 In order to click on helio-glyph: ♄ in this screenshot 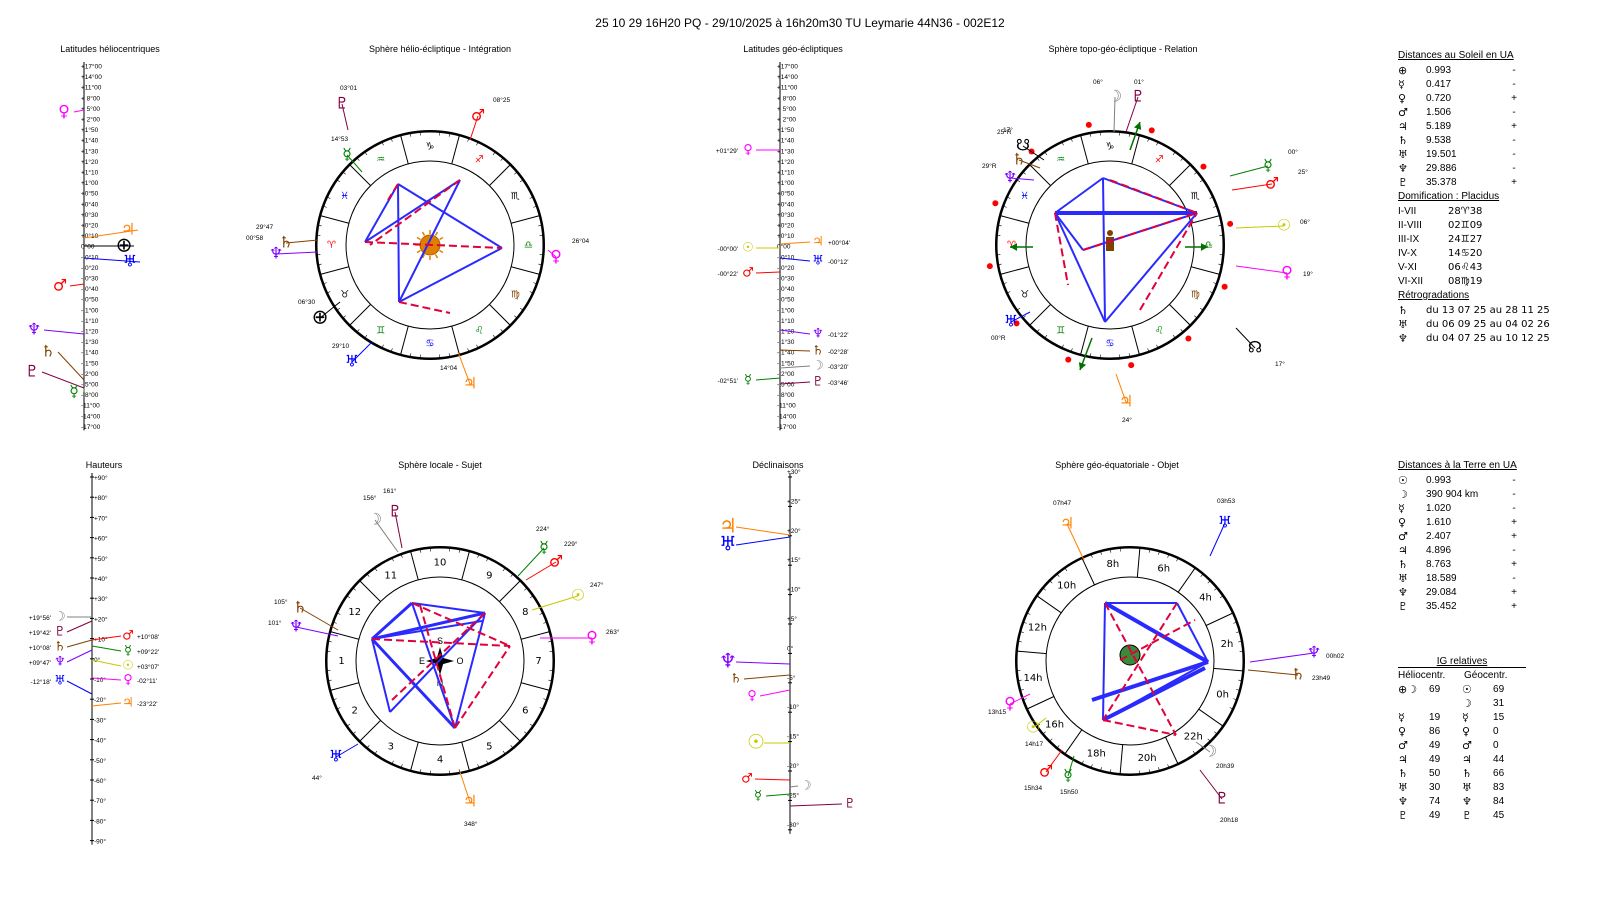, I will do `click(1403, 773)`.